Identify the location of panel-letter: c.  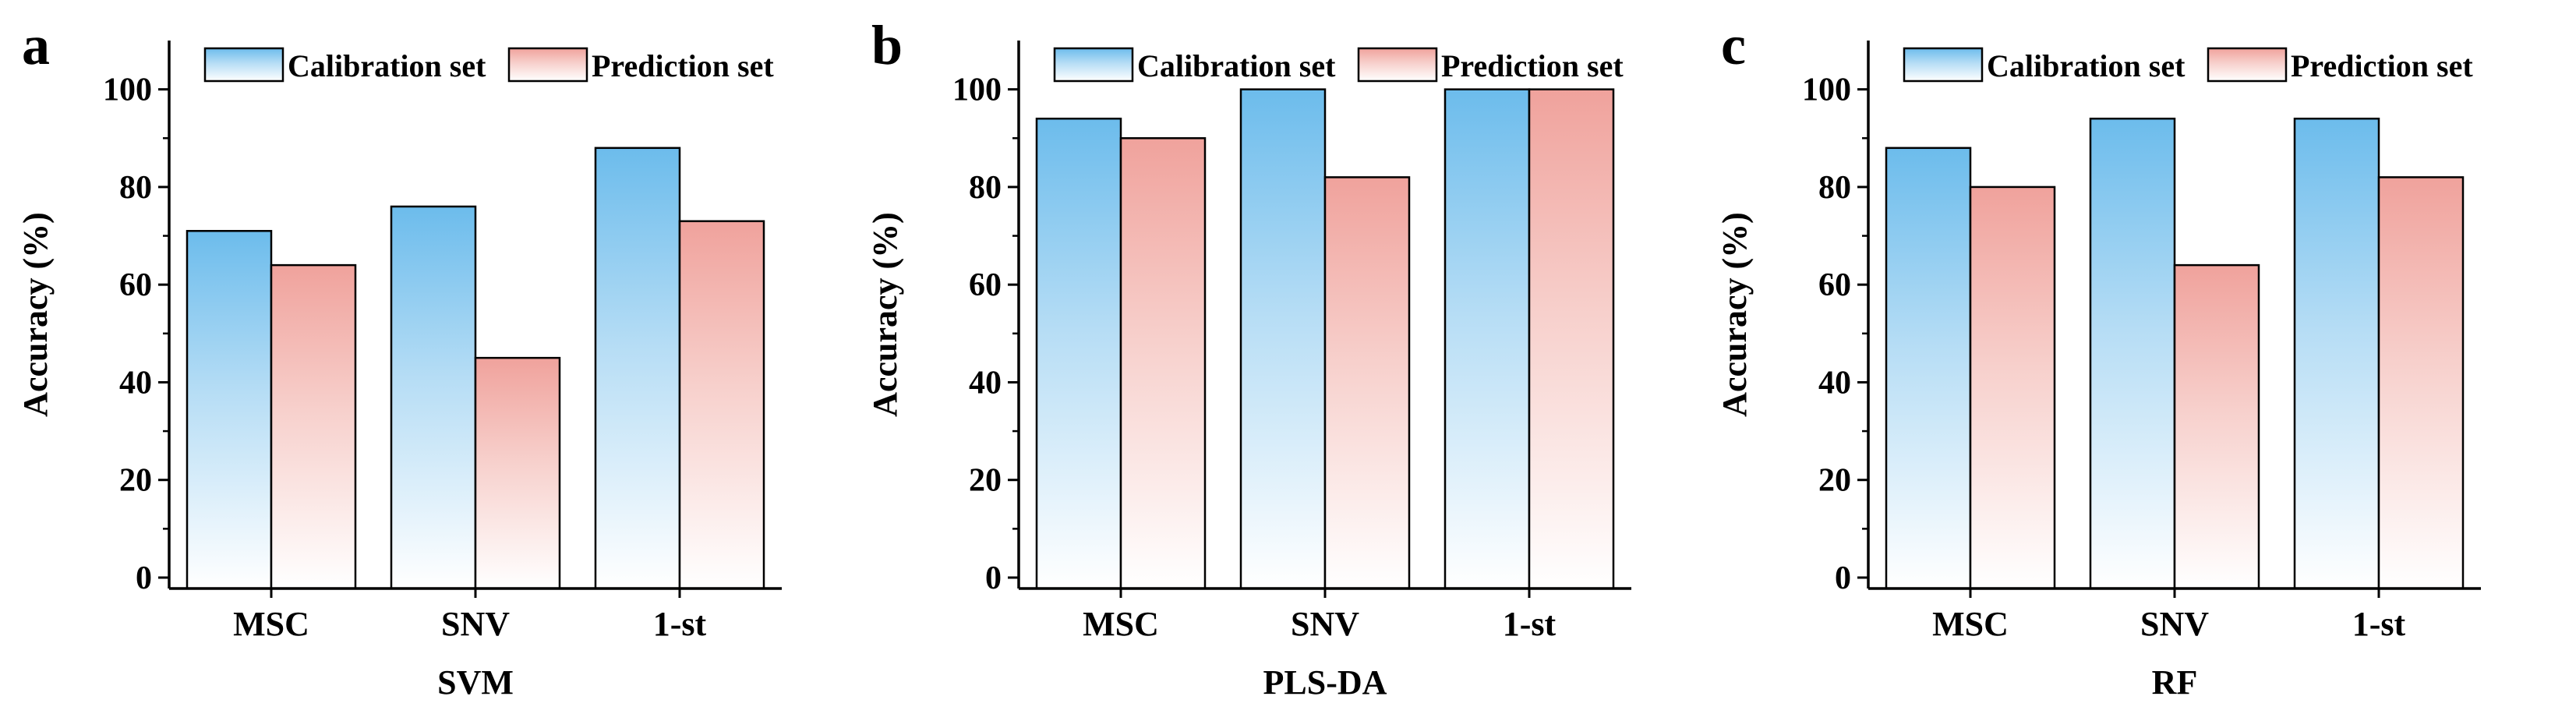
(1733, 45).